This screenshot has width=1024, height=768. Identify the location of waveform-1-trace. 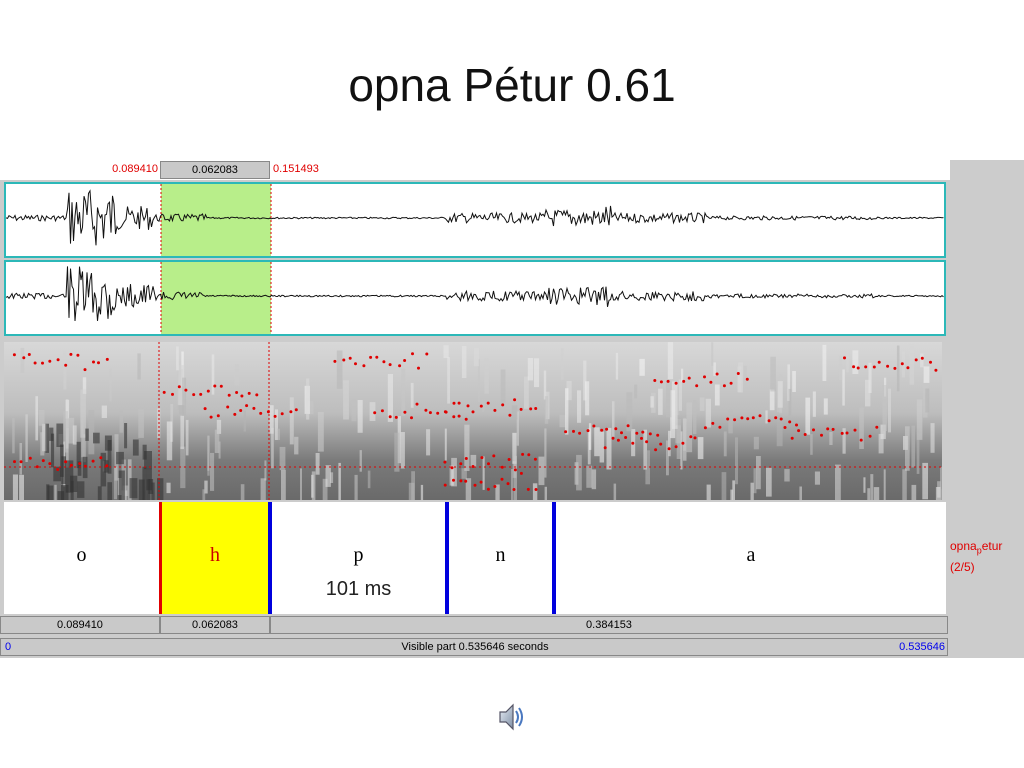
(475, 217).